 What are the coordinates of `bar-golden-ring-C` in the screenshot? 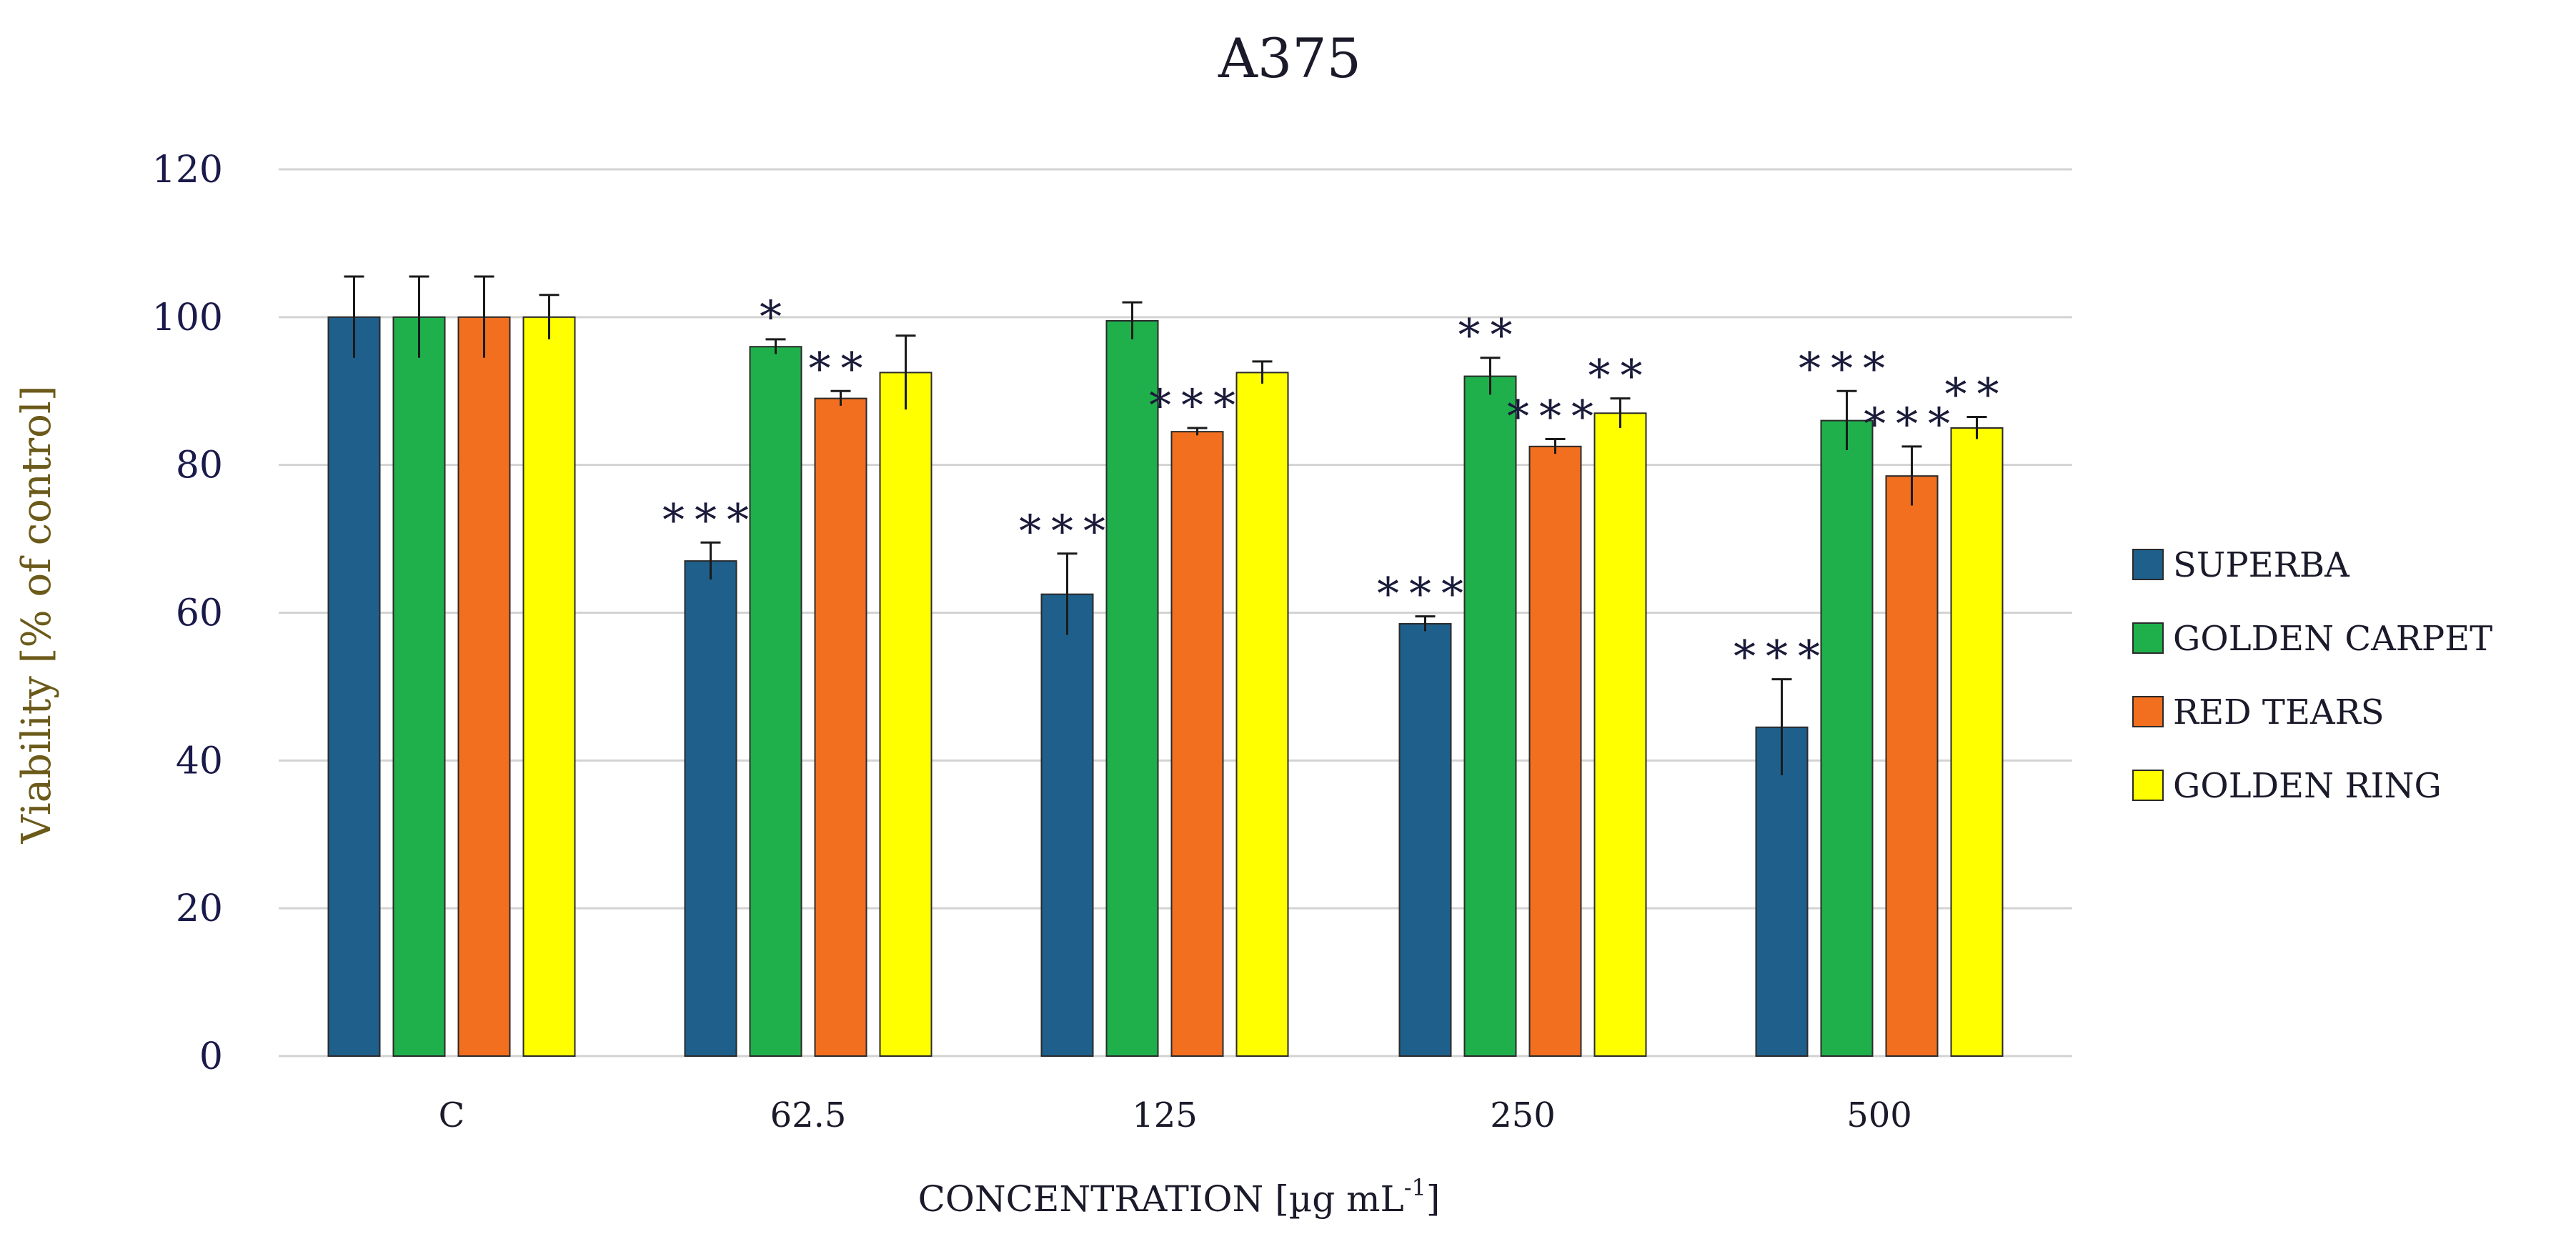 It's located at (549, 686).